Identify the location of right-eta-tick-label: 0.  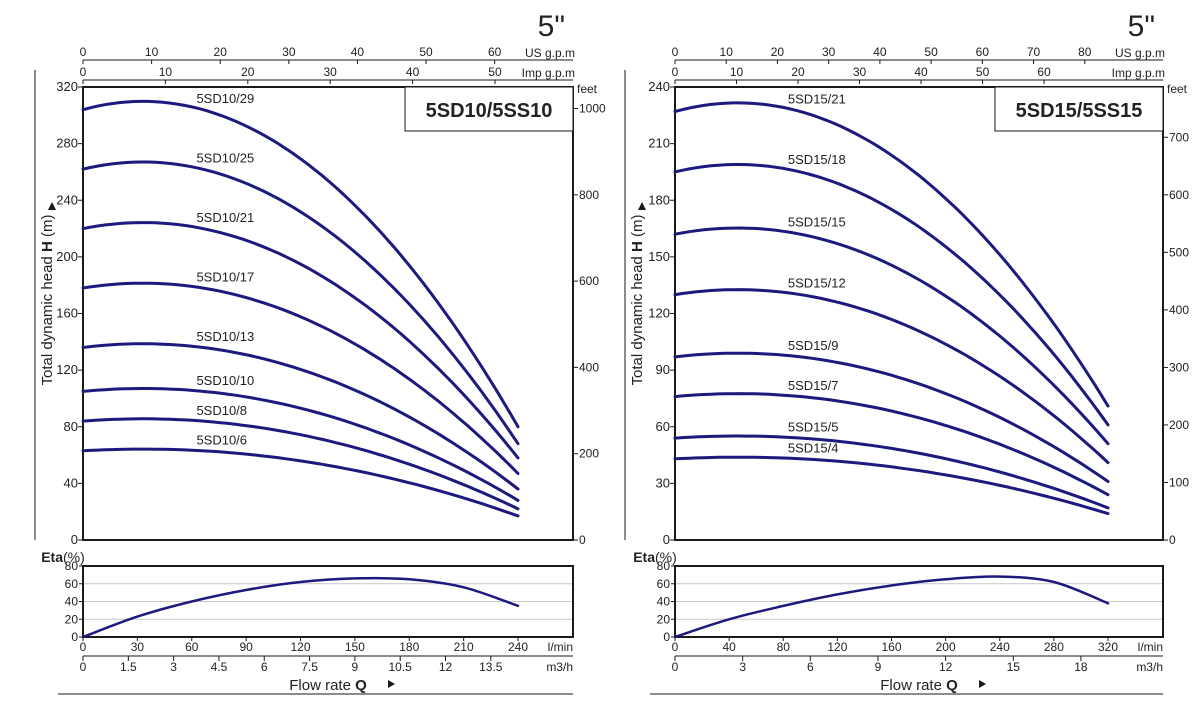
(666, 637).